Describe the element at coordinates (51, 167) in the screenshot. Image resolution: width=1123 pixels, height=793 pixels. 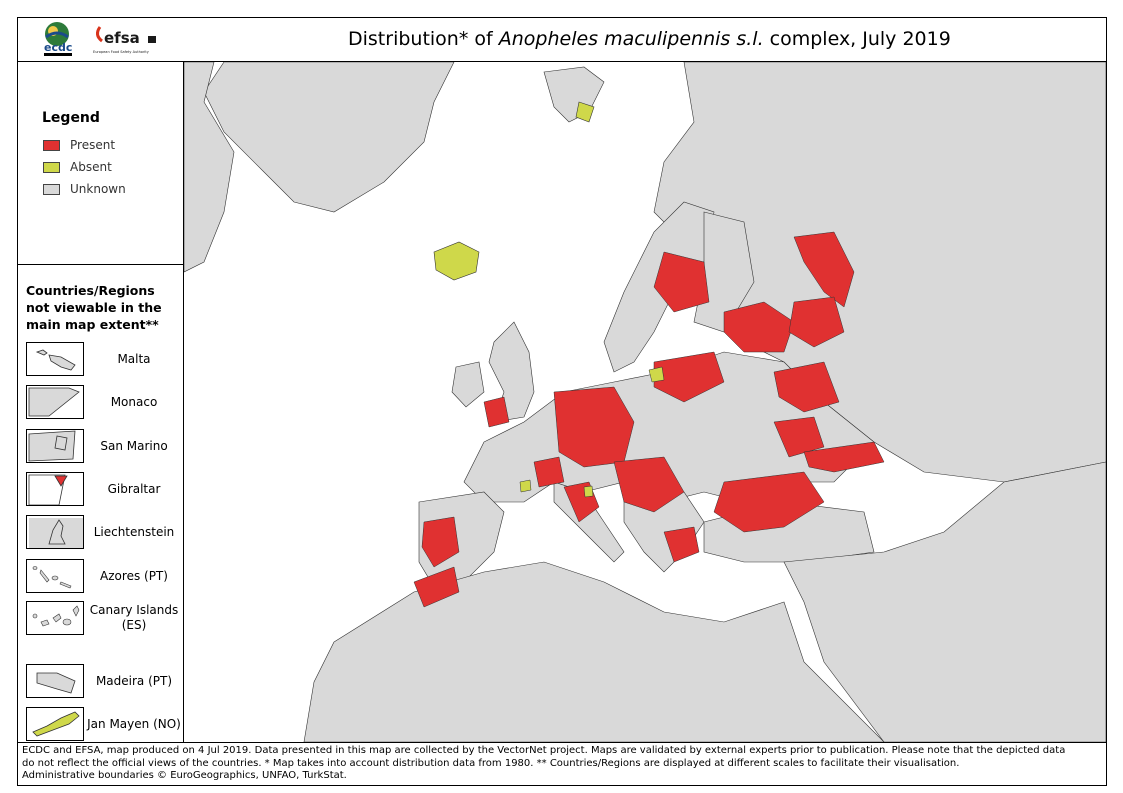
I see `legend-swatch-absent` at that location.